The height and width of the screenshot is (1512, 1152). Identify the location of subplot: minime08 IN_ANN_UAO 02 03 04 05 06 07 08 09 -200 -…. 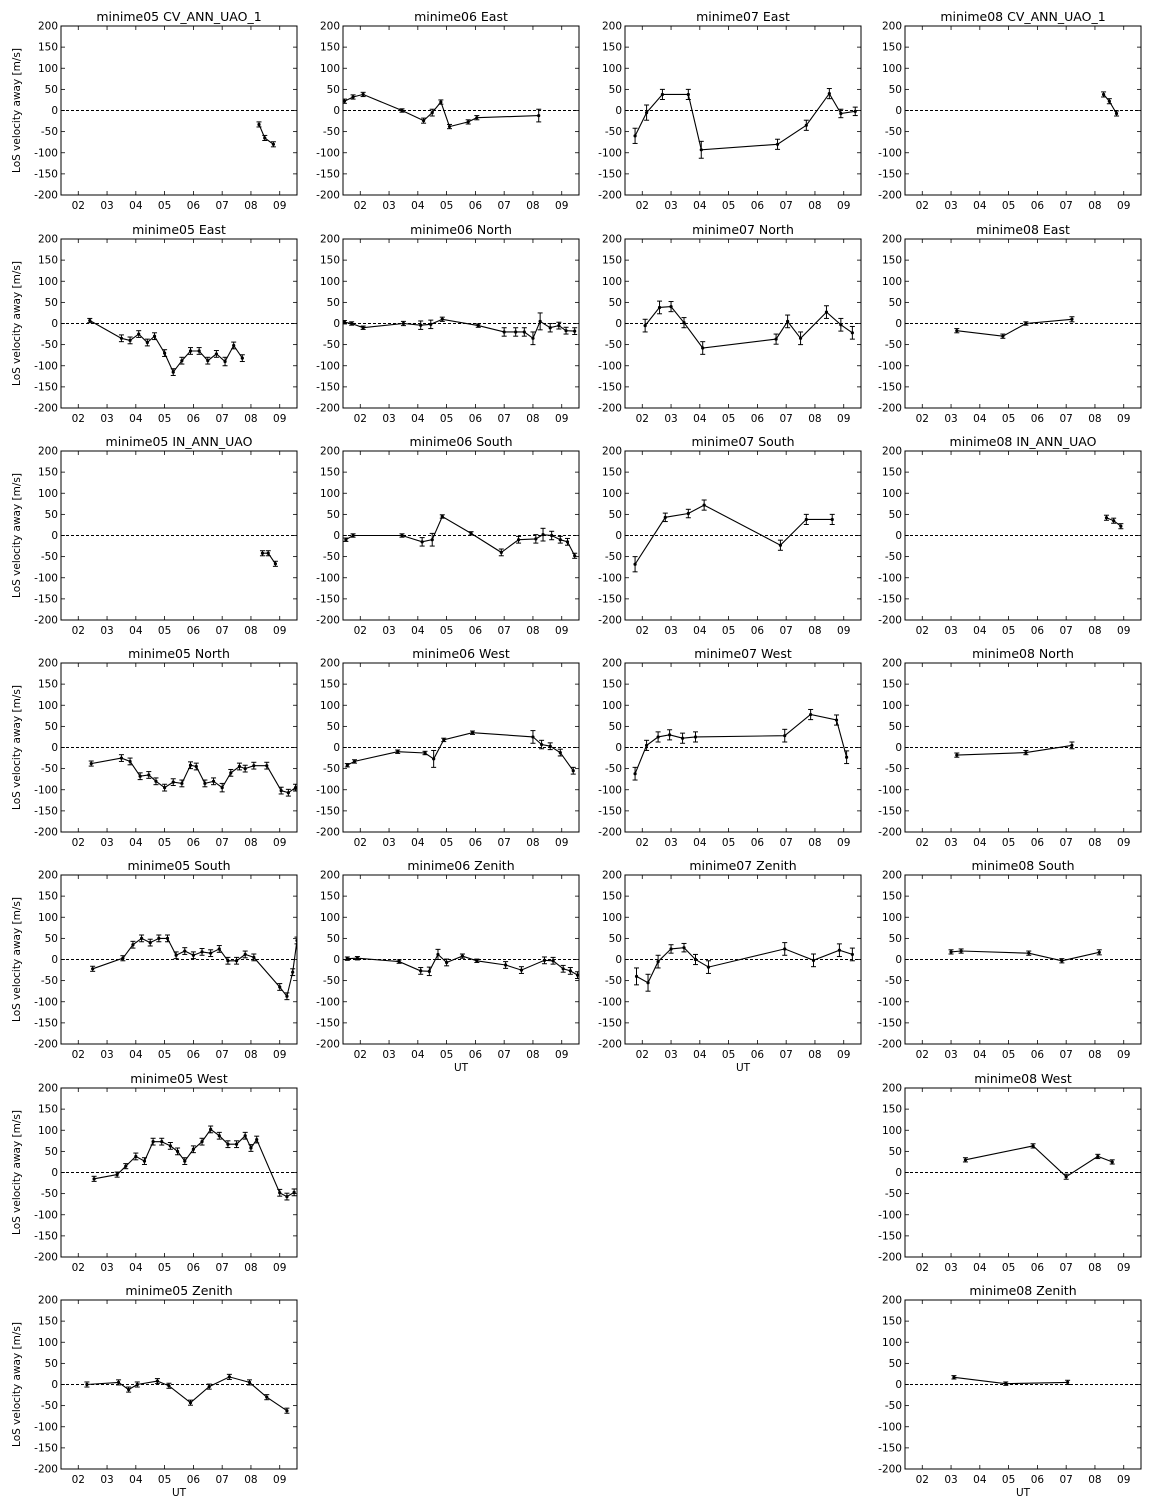
(1010, 535).